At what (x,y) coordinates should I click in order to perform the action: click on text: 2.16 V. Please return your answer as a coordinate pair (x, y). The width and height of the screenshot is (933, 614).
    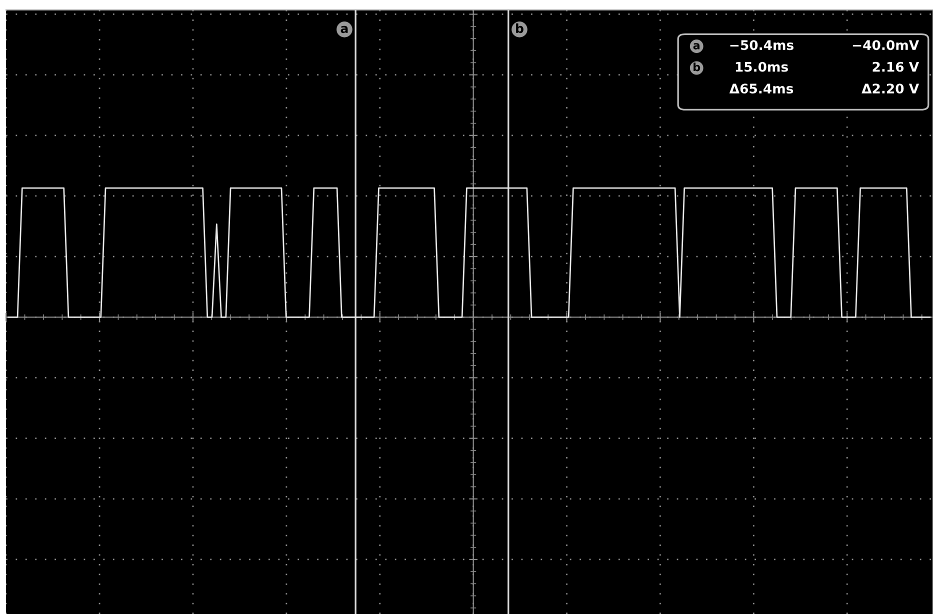
    Looking at the image, I should click on (896, 67).